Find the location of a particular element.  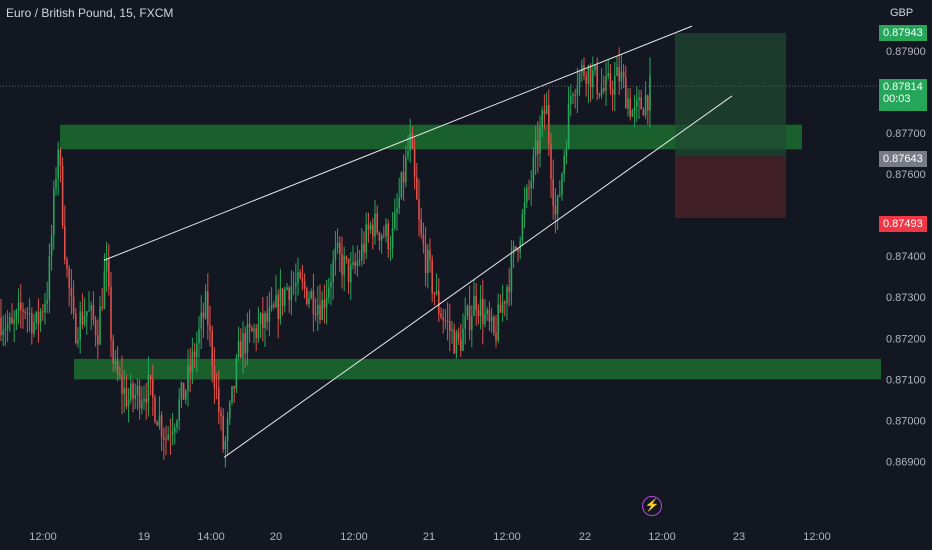

stop-price-tag: 0.87493 is located at coordinates (903, 224).